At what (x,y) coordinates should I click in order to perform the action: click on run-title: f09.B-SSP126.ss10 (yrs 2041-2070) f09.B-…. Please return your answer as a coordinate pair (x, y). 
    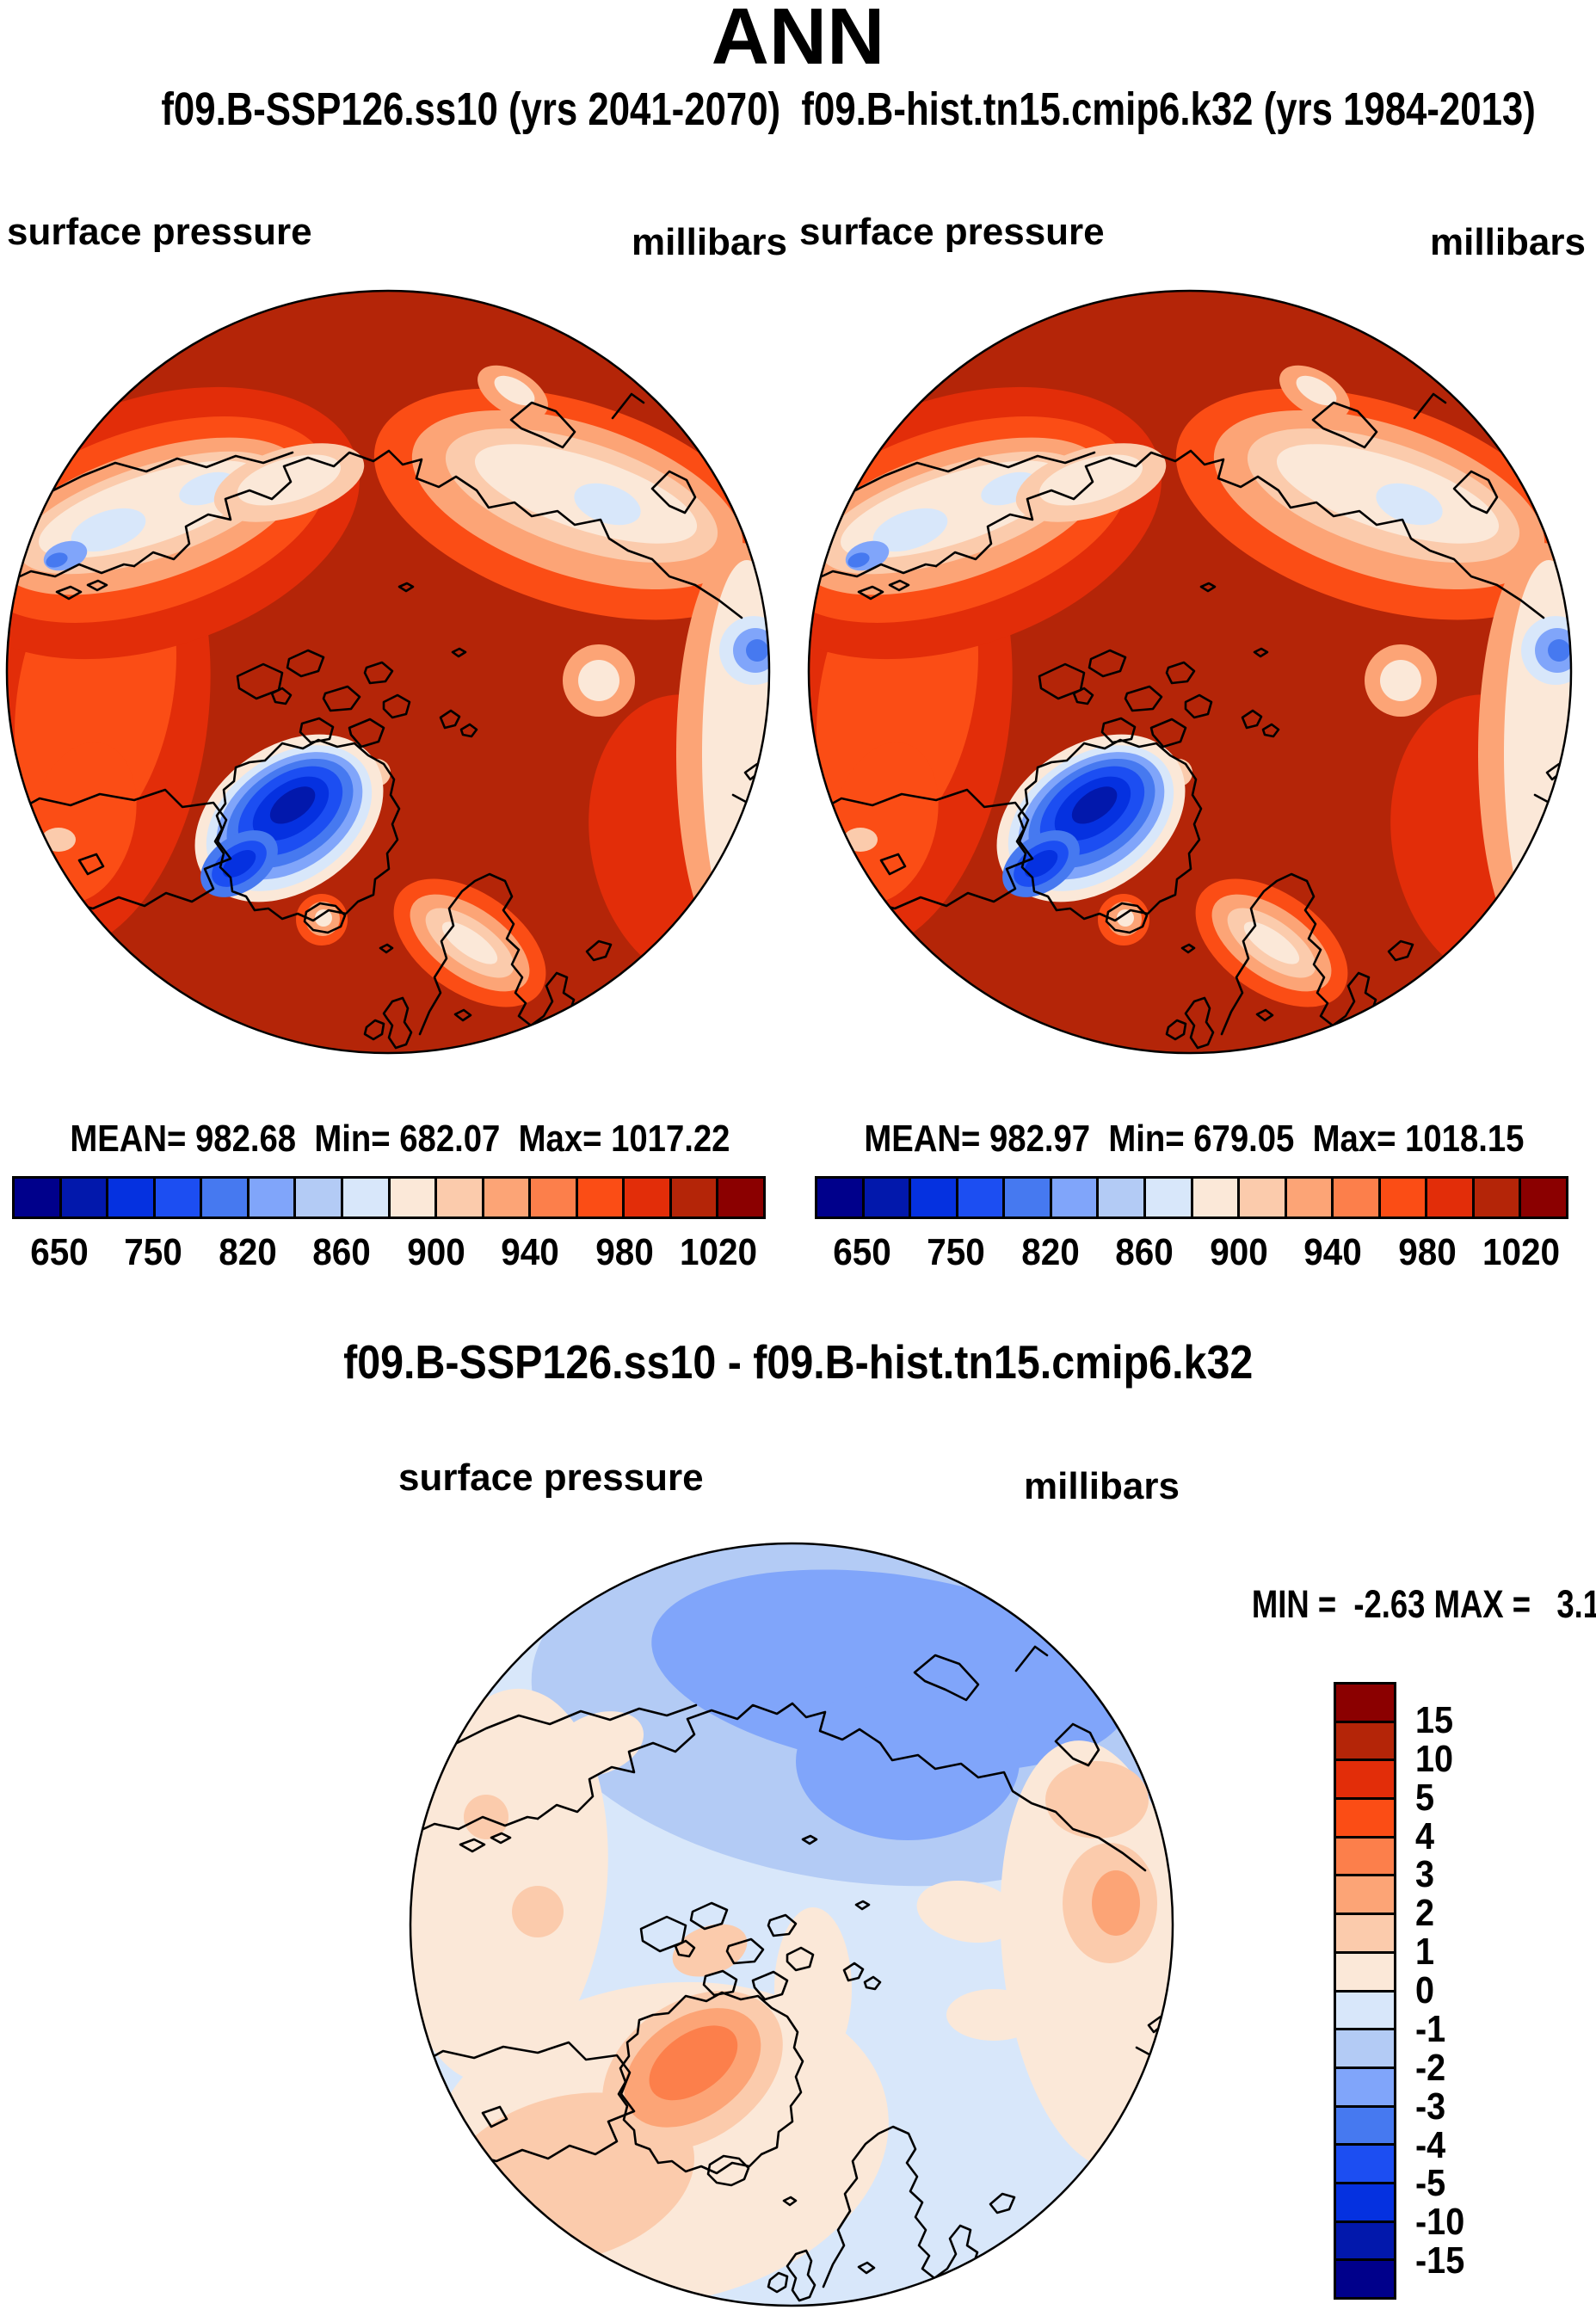
    Looking at the image, I should click on (798, 109).